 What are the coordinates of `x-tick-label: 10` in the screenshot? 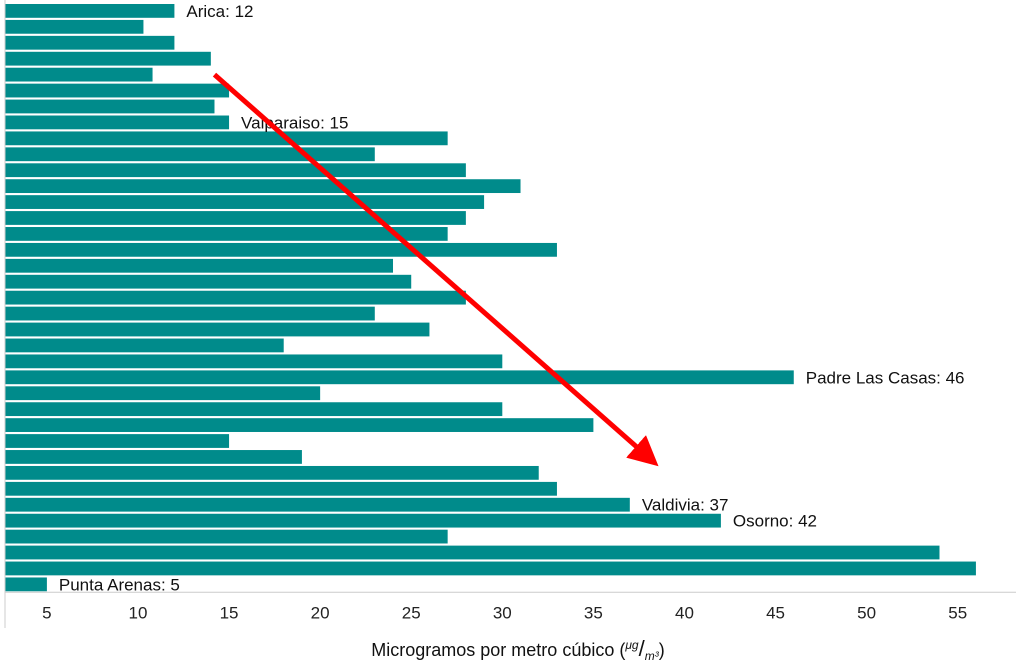 It's located at (138, 612).